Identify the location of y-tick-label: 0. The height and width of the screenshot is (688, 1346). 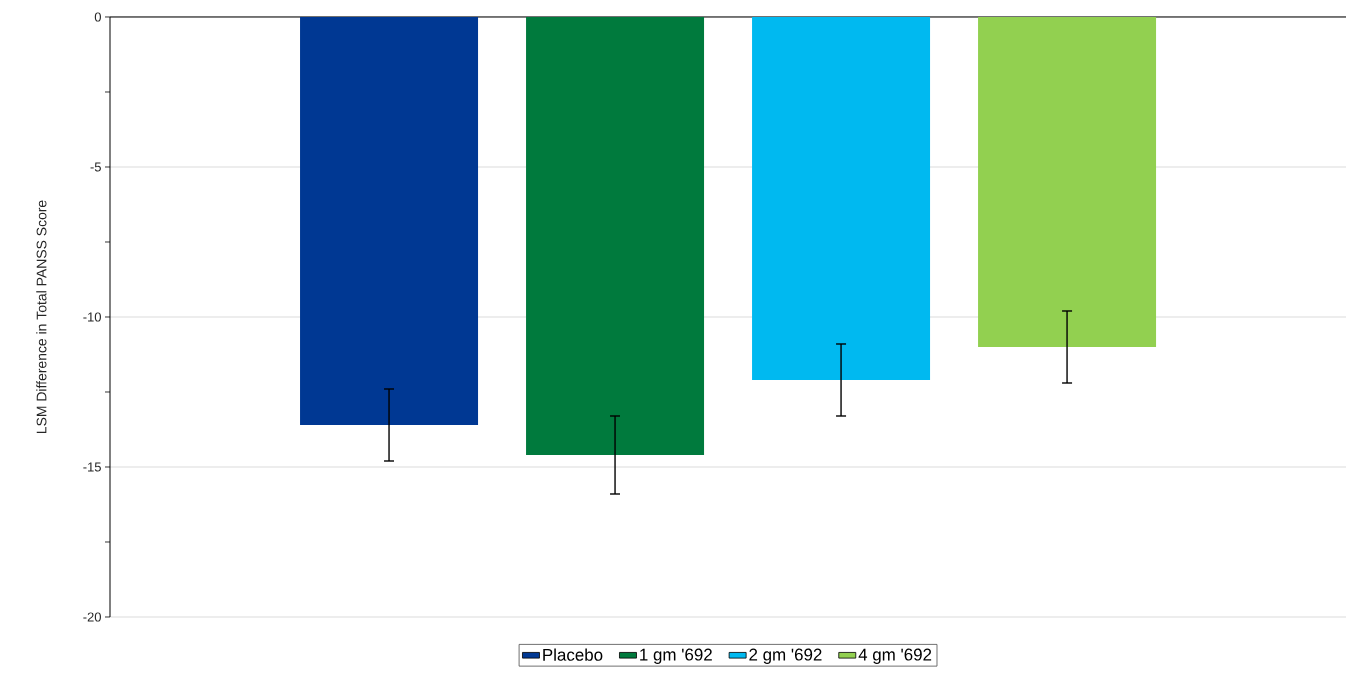
(97, 17).